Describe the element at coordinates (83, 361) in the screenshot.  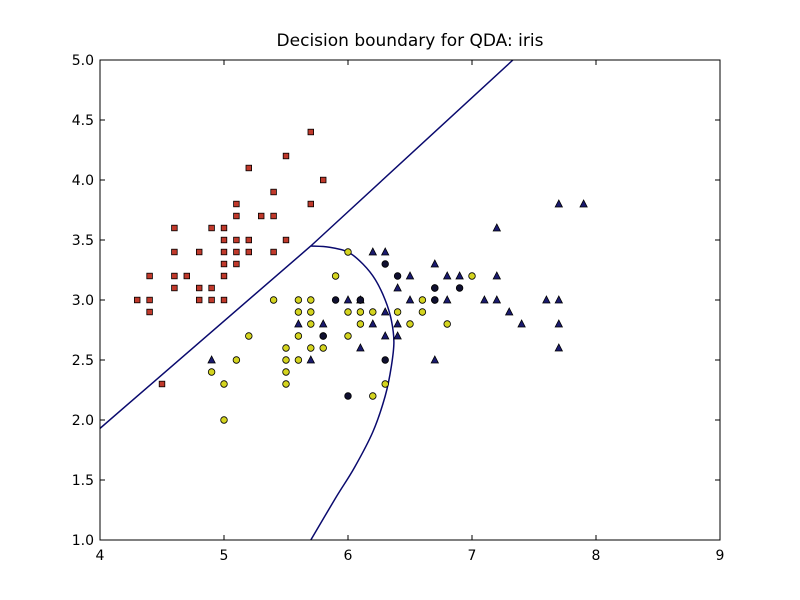
I see `y-tick-label: 2.5` at that location.